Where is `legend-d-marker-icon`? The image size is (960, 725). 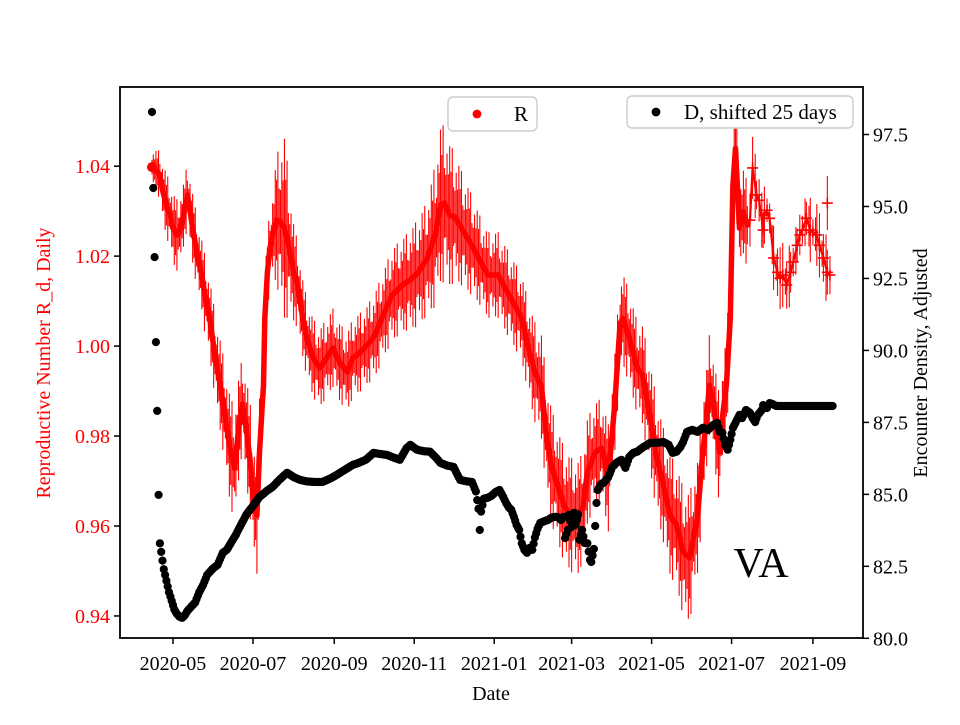
legend-d-marker-icon is located at coordinates (656, 112).